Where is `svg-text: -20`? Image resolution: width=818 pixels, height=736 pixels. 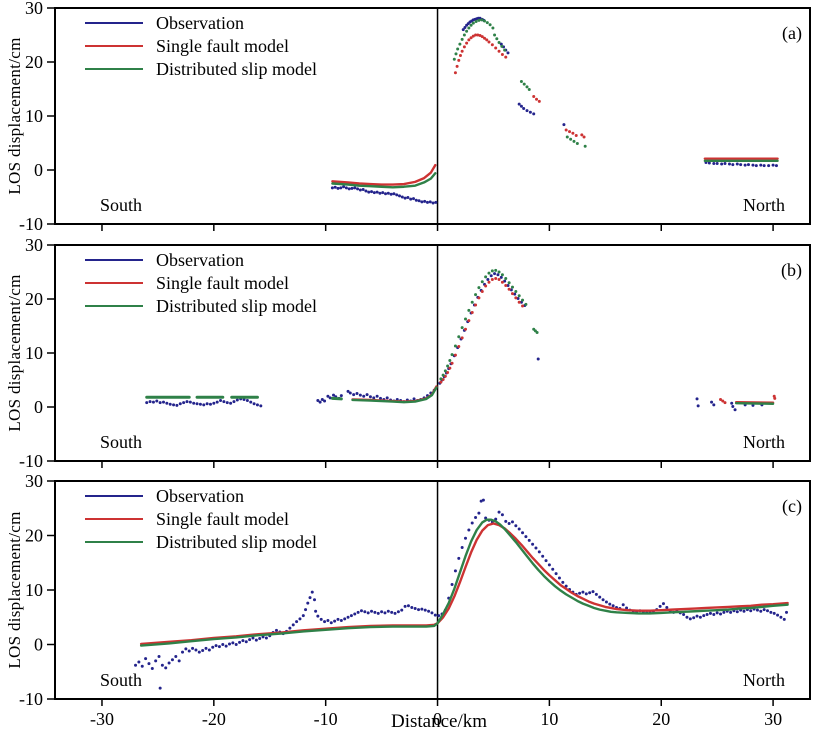
svg-text: -20 is located at coordinates (214, 719).